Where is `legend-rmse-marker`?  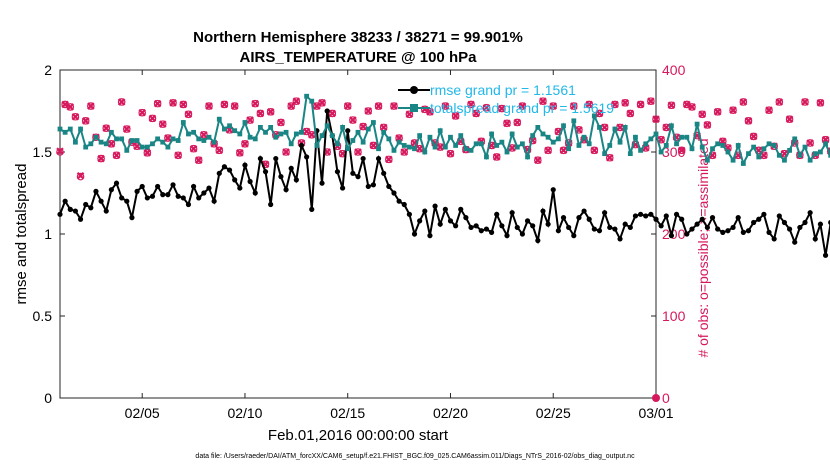 legend-rmse-marker is located at coordinates (414, 90).